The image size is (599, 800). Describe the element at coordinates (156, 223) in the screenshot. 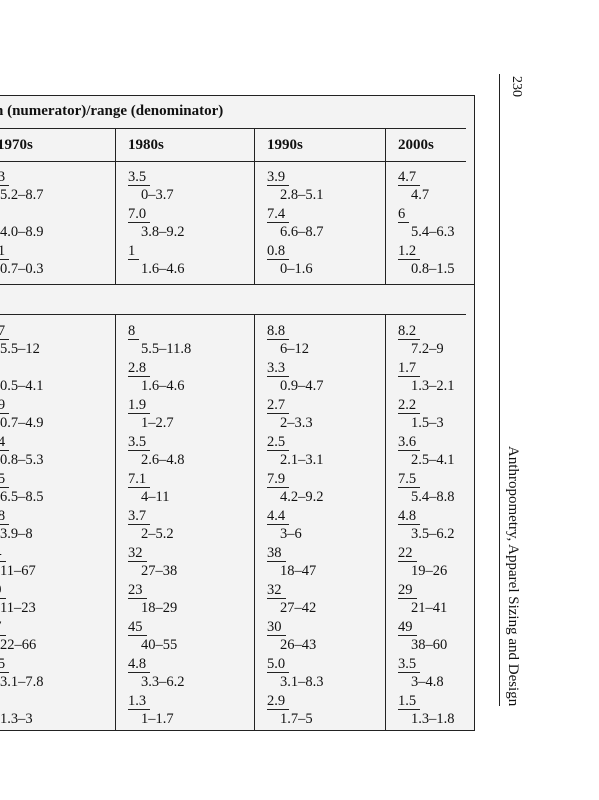

I see `table-cell: 7.0 3.8–9.2` at that location.